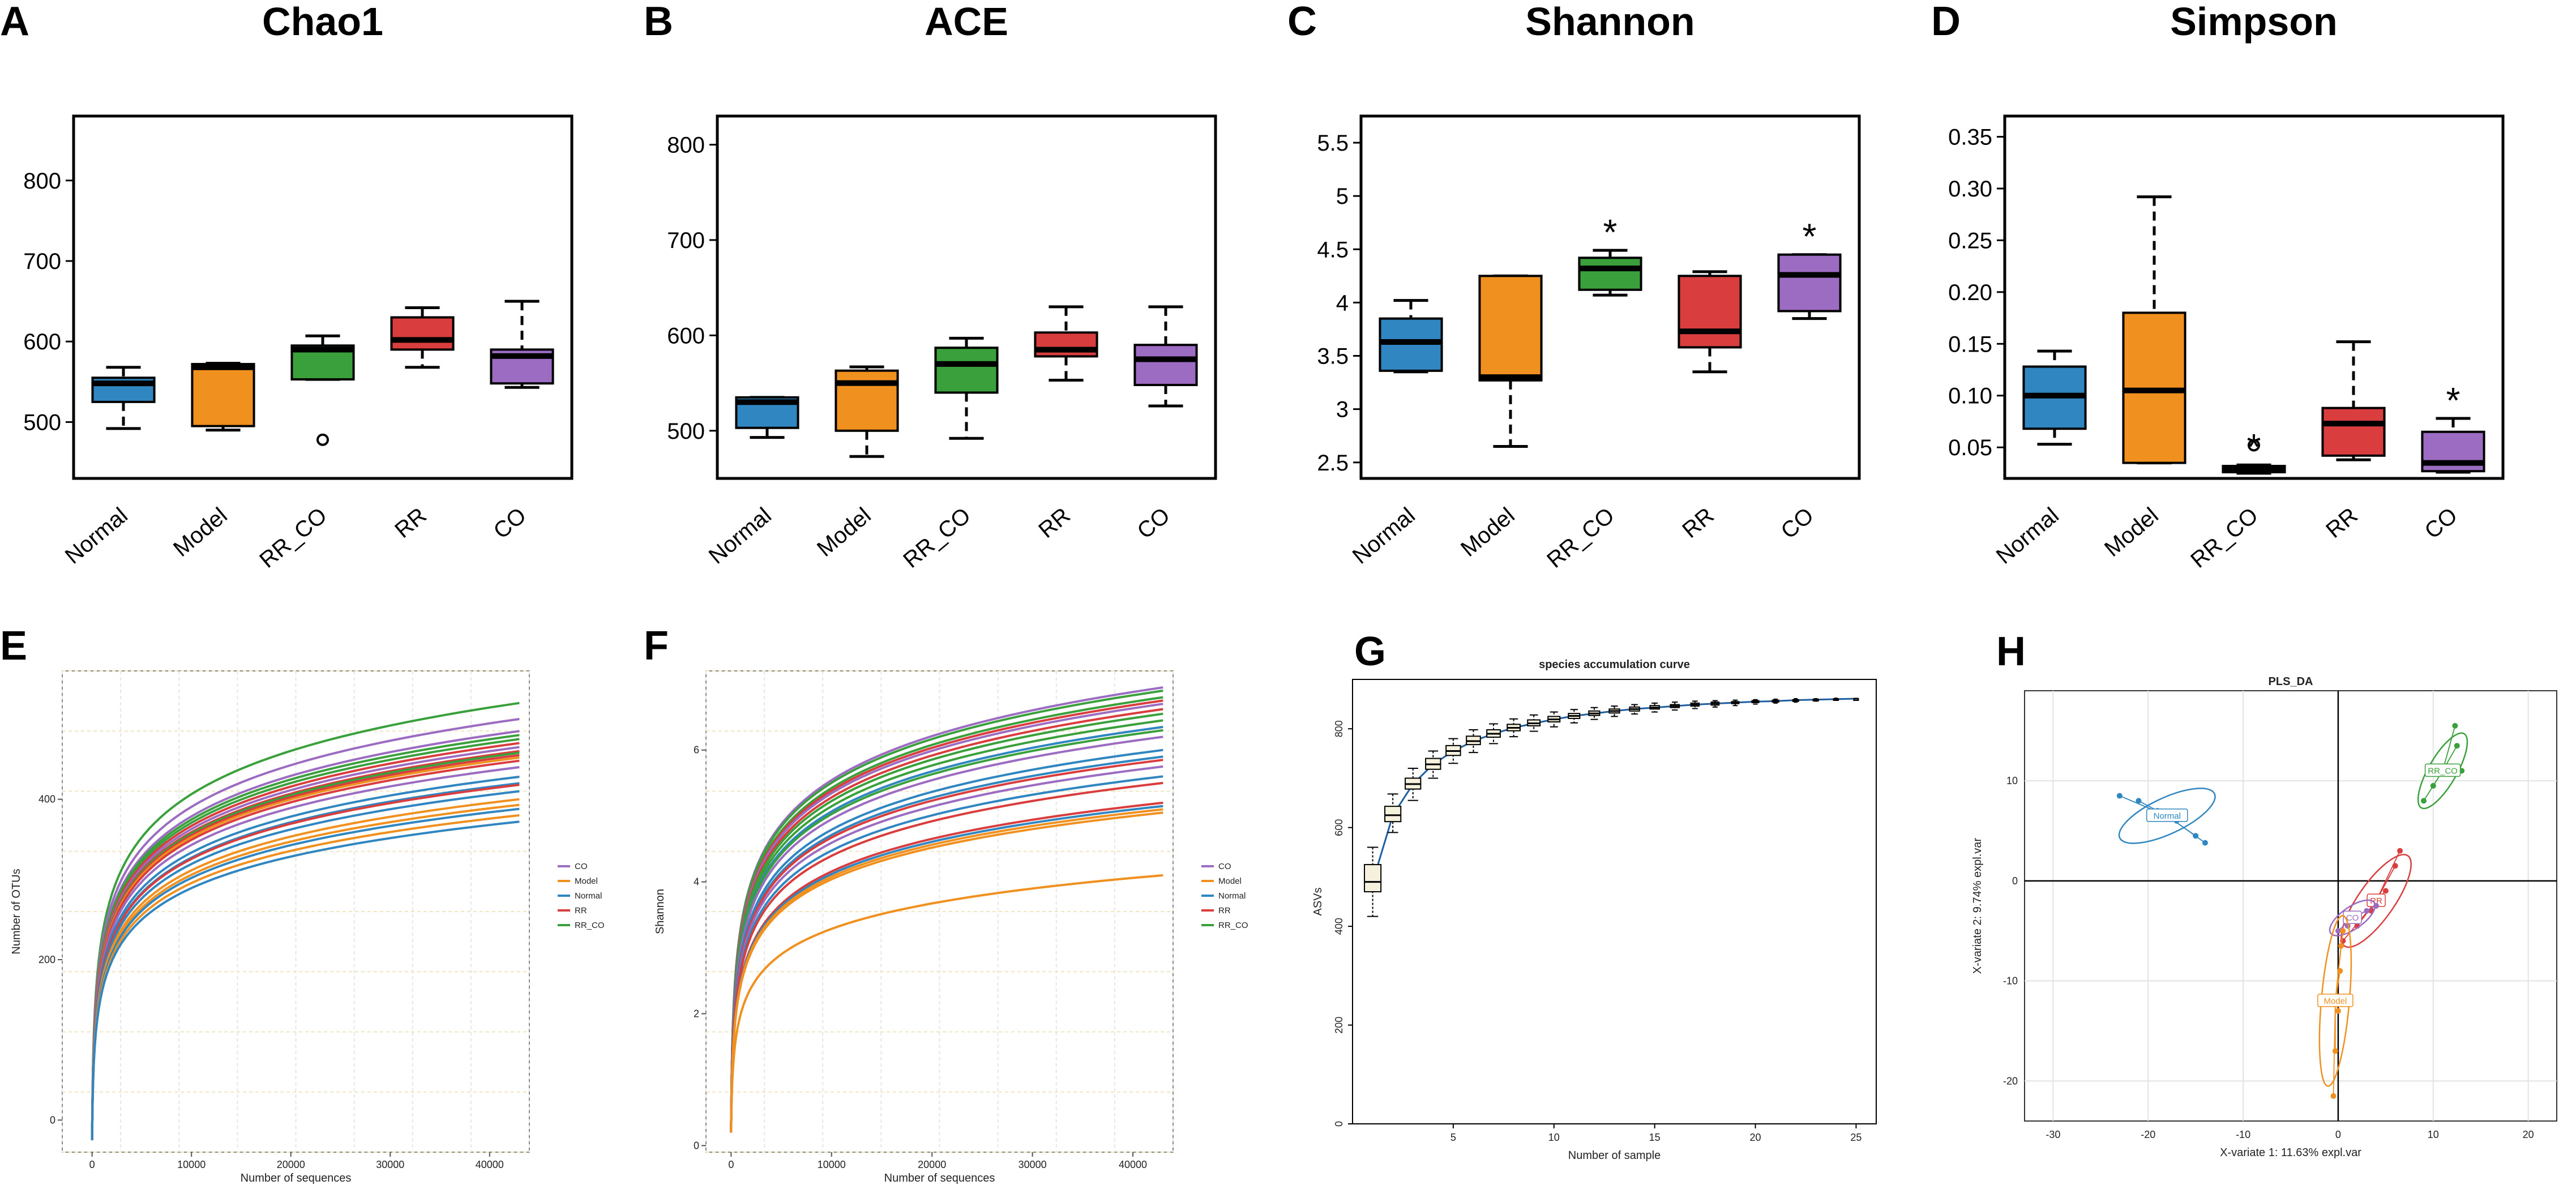 The width and height of the screenshot is (2576, 1185). I want to click on group-label-box-co, so click(2352, 917).